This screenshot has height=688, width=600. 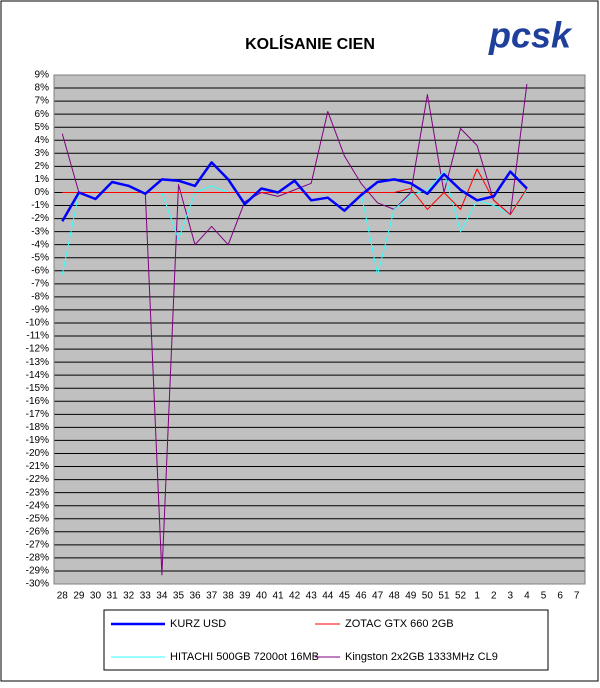 I want to click on y-tick-label: -6%, so click(x=40, y=270).